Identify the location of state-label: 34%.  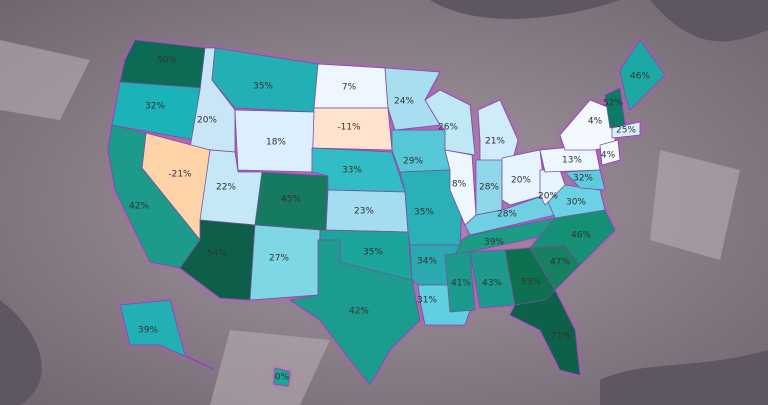
(427, 262).